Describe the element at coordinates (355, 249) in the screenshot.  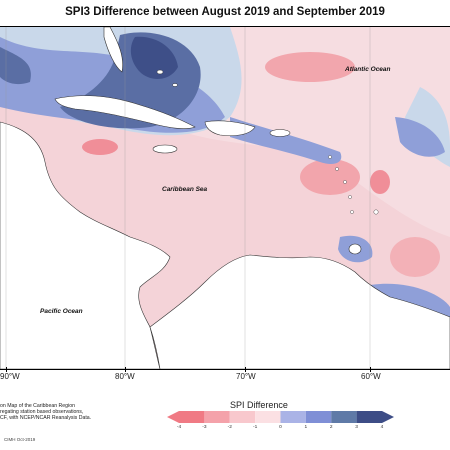
I see `trinidad-island` at that location.